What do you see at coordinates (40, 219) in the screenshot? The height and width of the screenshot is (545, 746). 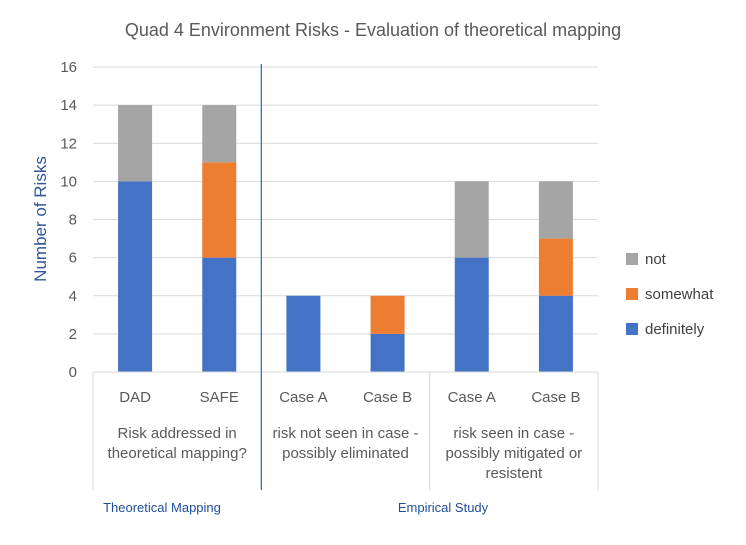 I see `y-axis-label: Number of Risks` at bounding box center [40, 219].